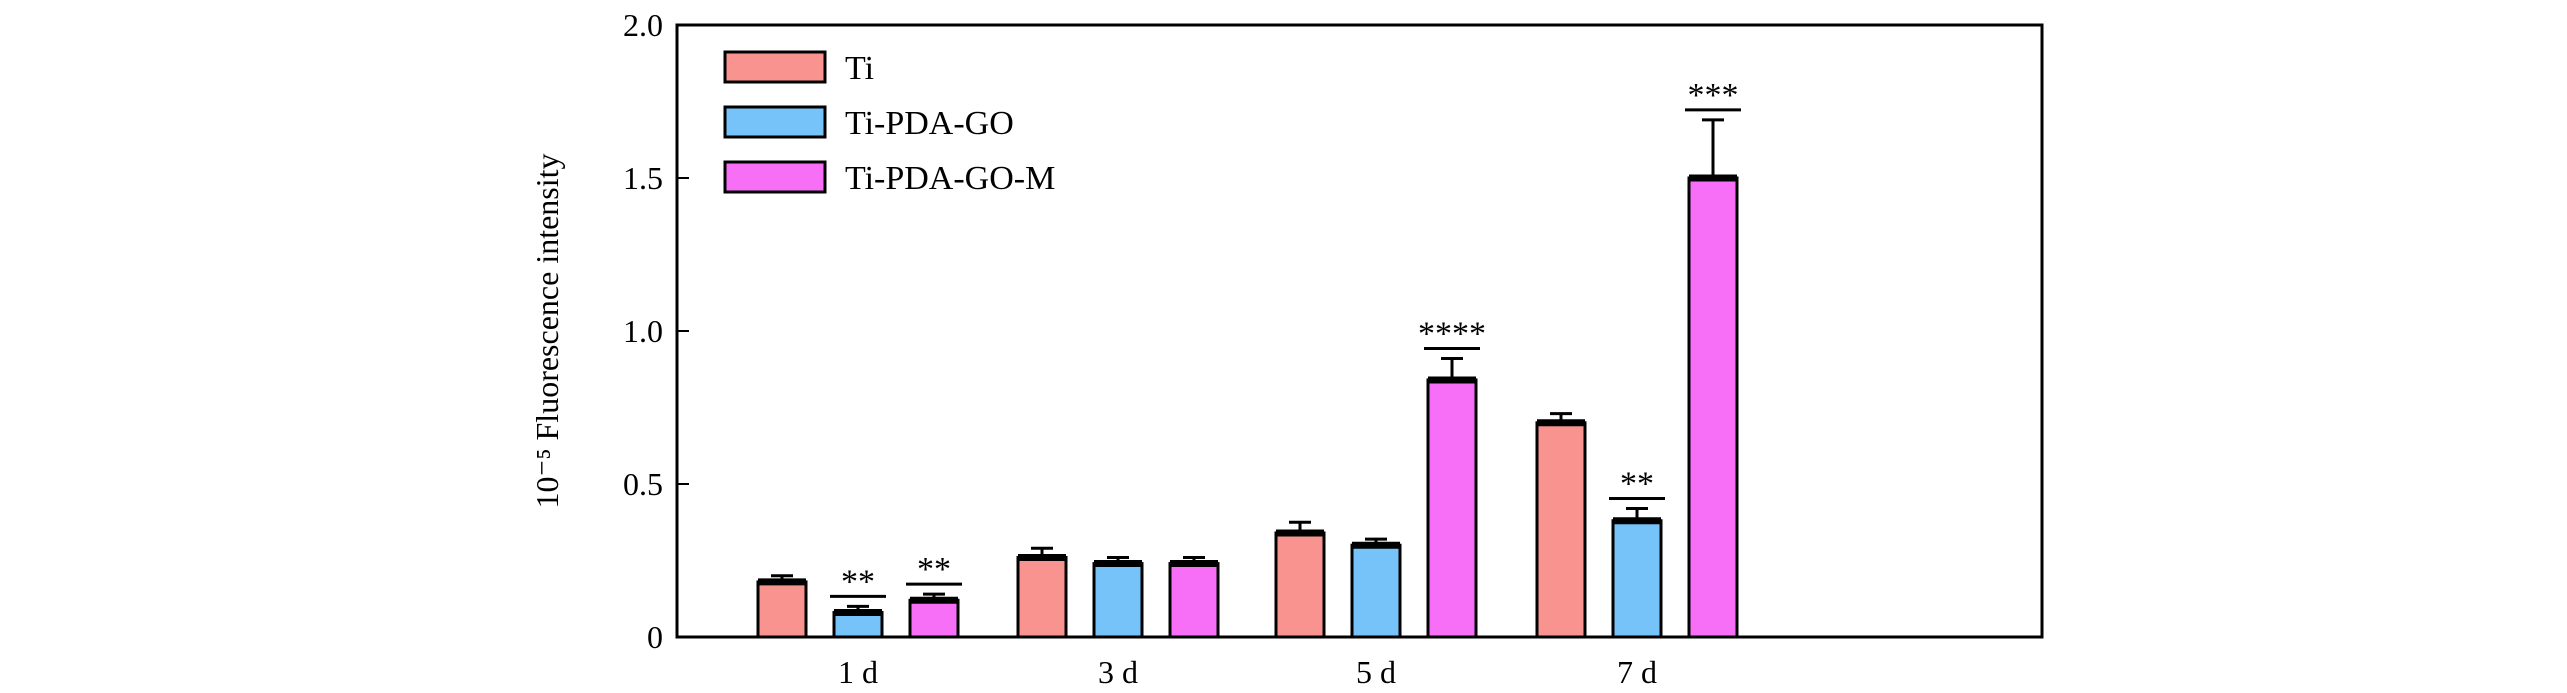 This screenshot has height=693, width=2567. What do you see at coordinates (929, 123) in the screenshot?
I see `legend-label: Ti-PDA-GO` at bounding box center [929, 123].